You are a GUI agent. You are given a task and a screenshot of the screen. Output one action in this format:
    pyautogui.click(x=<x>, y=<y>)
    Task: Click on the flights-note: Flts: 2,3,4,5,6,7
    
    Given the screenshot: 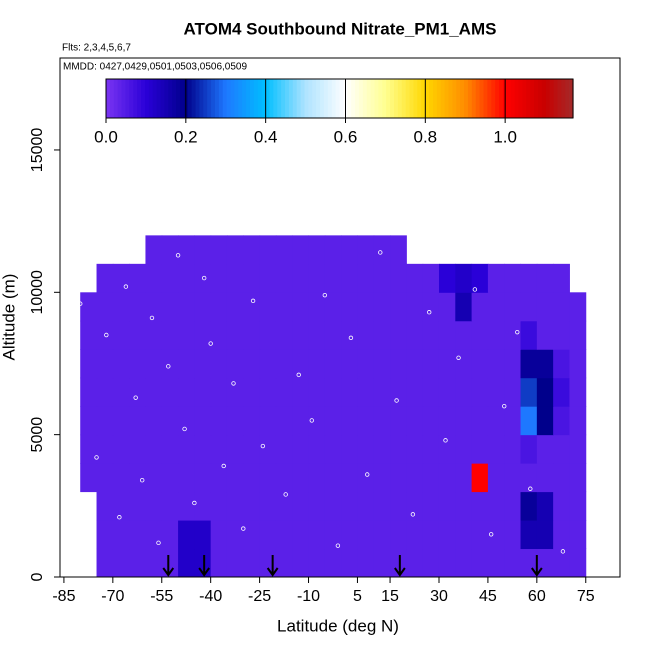 What is the action you would take?
    pyautogui.click(x=96, y=48)
    